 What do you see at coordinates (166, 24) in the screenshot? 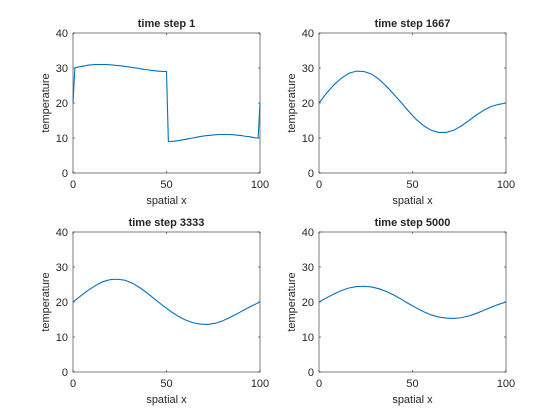
I see `subplot-title: time step 1` at bounding box center [166, 24].